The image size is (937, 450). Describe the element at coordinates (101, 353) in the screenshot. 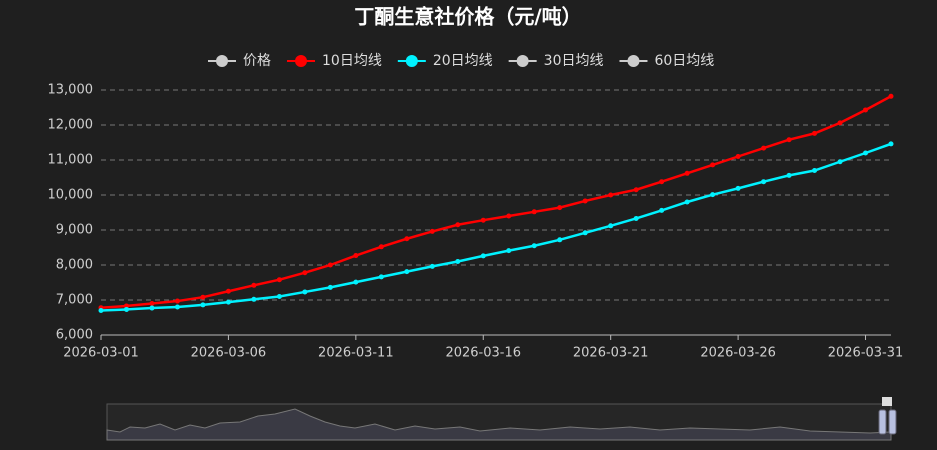

I see `x-tick-label: 2026-03-01` at that location.